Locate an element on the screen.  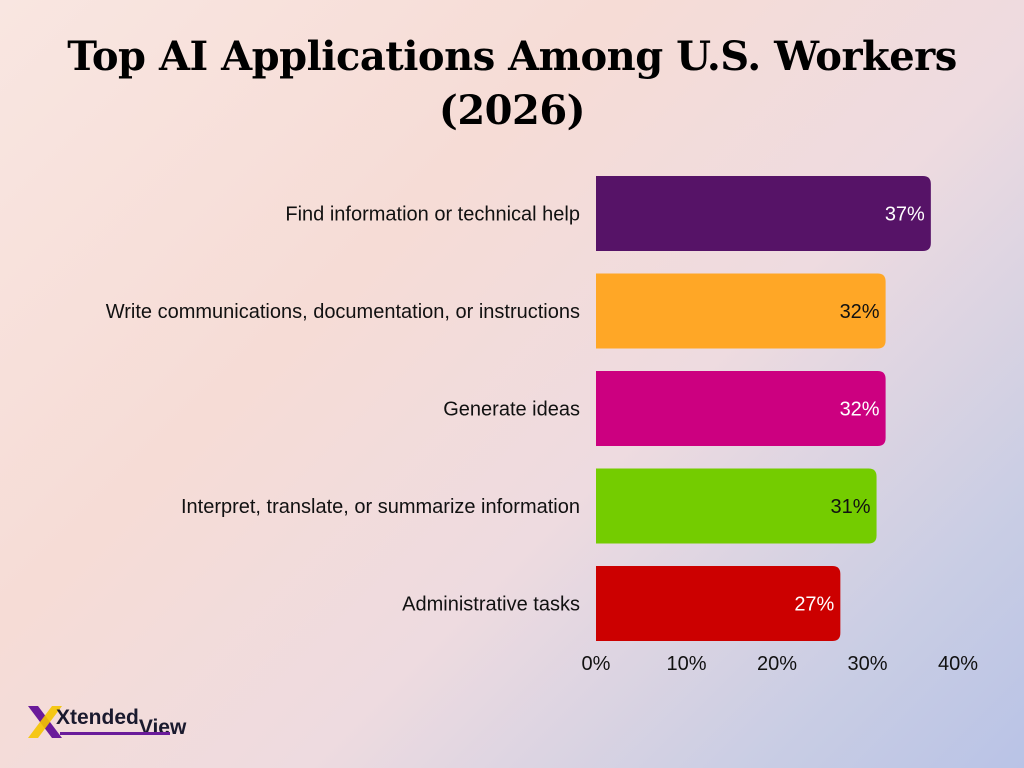
x-logo-icon is located at coordinates (45, 722).